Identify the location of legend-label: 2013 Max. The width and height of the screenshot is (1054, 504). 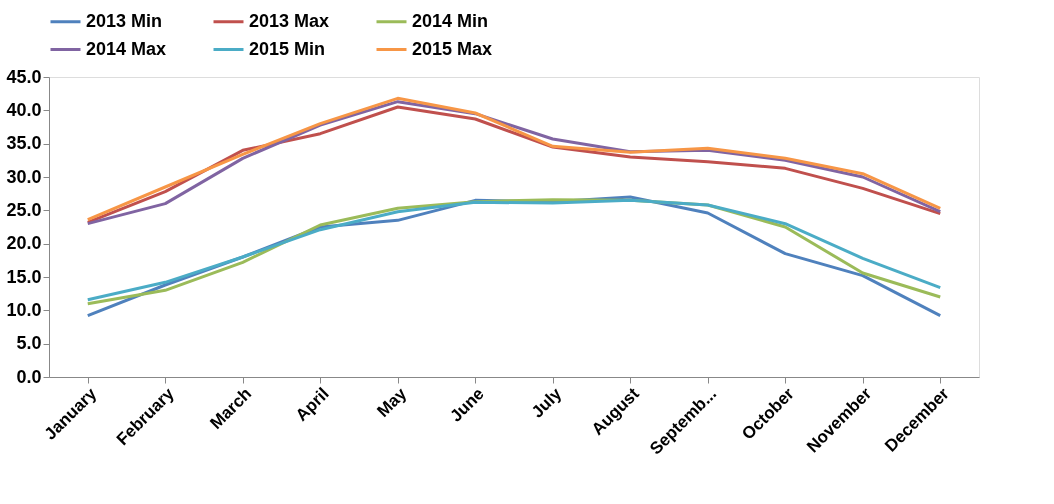
(289, 20).